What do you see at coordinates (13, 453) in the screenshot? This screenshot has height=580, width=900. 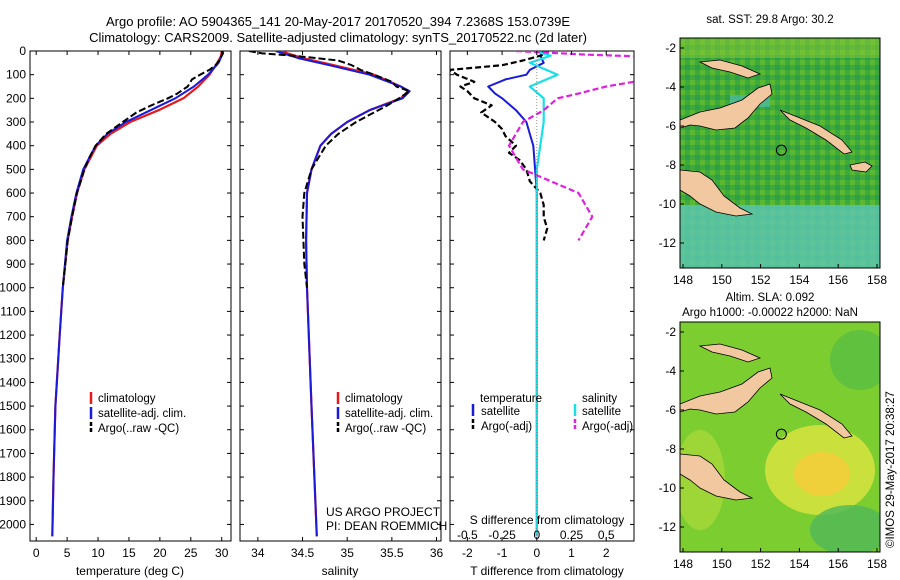 I see `depth-tick-label: 1700` at bounding box center [13, 453].